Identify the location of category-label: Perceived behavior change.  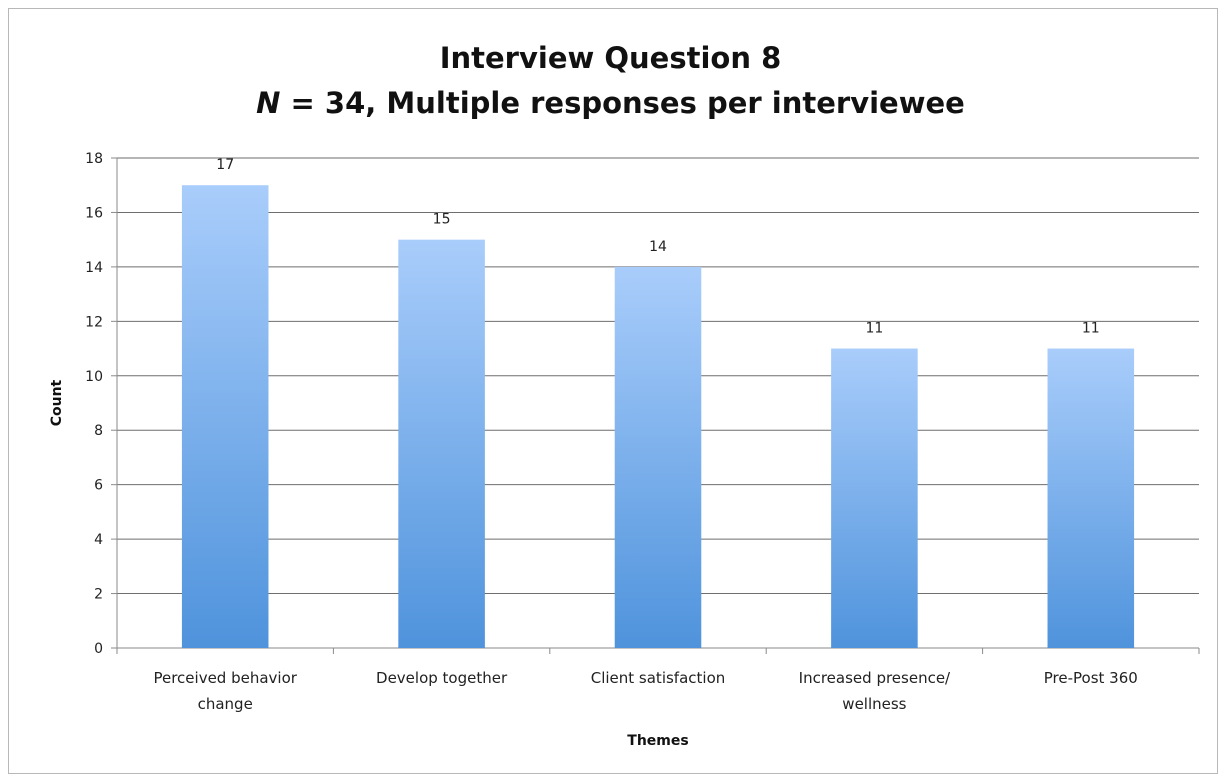
(225, 691).